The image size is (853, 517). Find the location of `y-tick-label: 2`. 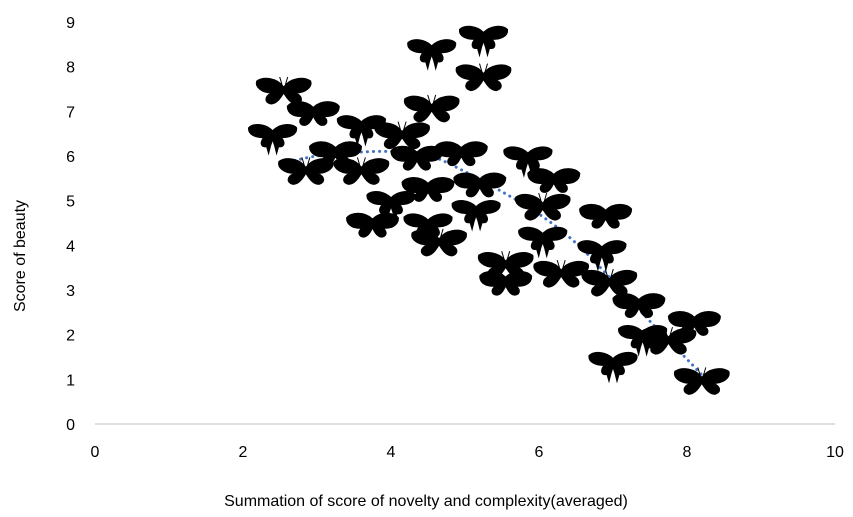

y-tick-label: 2 is located at coordinates (70, 336).